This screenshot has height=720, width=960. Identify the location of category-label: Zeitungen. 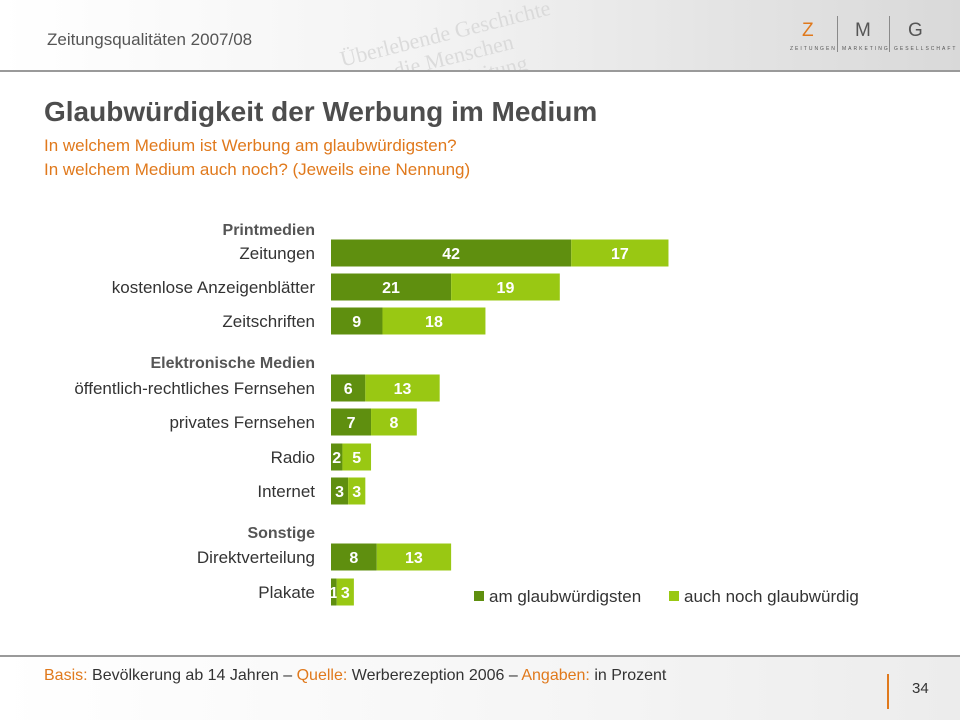
(277, 253).